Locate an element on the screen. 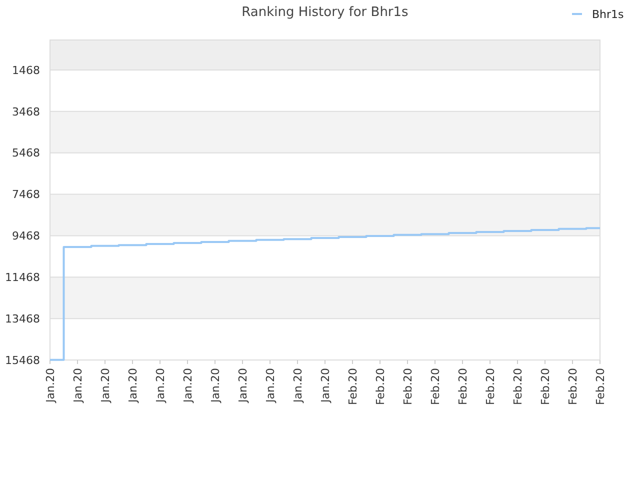 The image size is (640, 480). y-tick-label: 3468 is located at coordinates (26, 111).